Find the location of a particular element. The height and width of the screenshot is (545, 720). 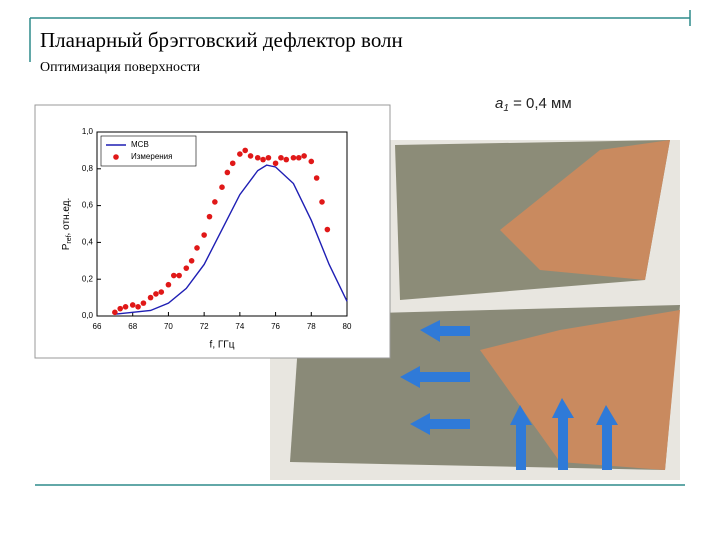

legend-label: МСВ is located at coordinates (140, 144).